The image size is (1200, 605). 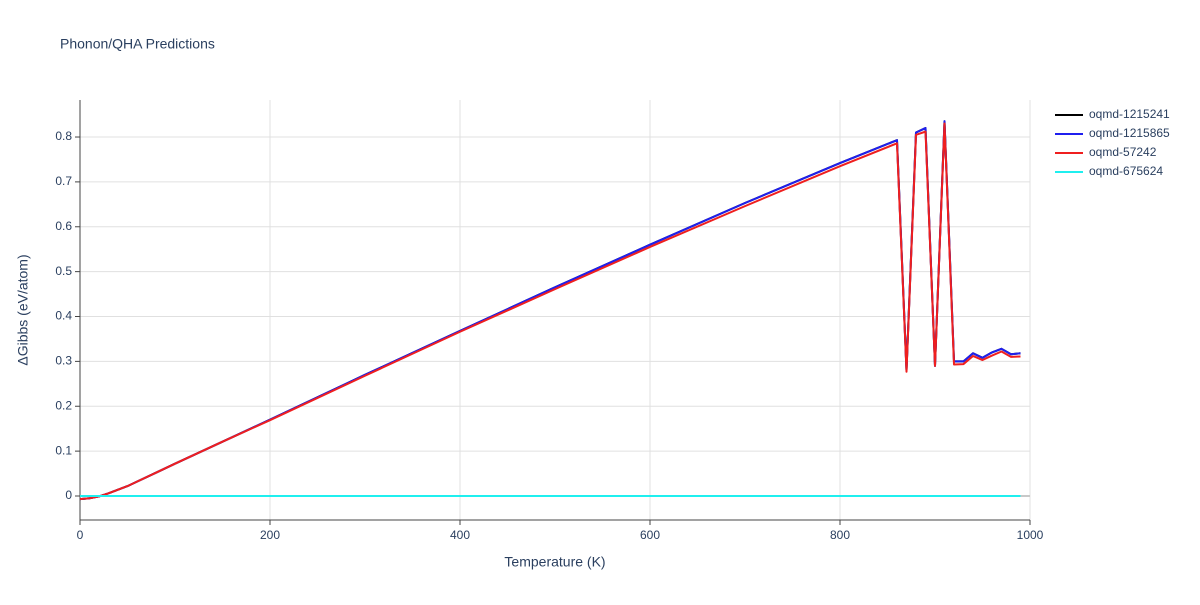 I want to click on x-tick-label: 400, so click(x=460, y=535).